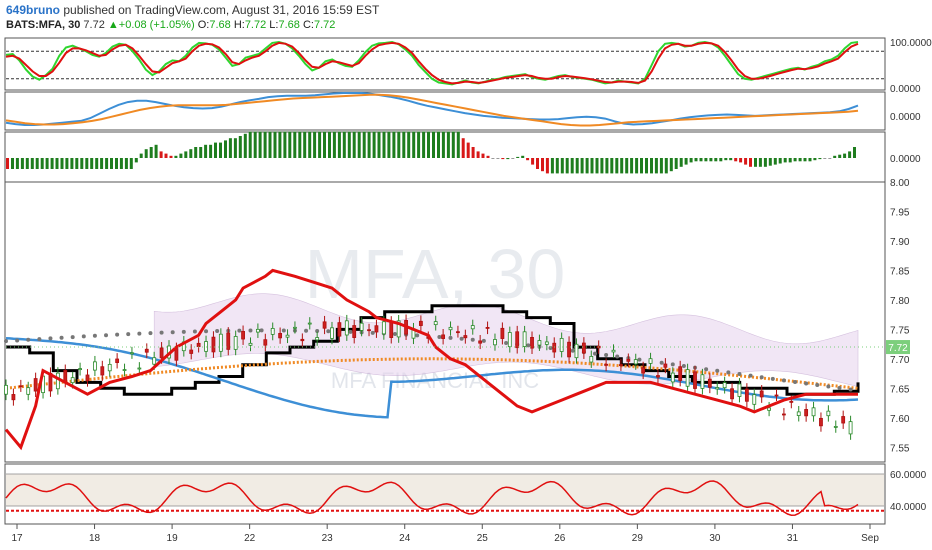 This screenshot has width=932, height=550. What do you see at coordinates (900, 360) in the screenshot?
I see `price-tick-label: 7.70` at bounding box center [900, 360].